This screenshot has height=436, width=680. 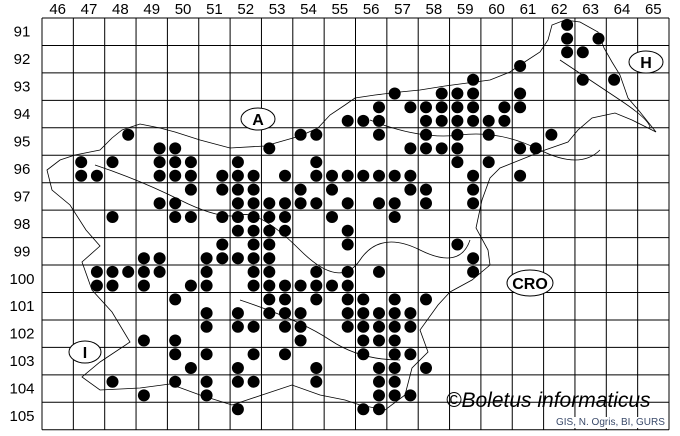 What do you see at coordinates (120, 9) in the screenshot?
I see `column-label: 48` at bounding box center [120, 9].